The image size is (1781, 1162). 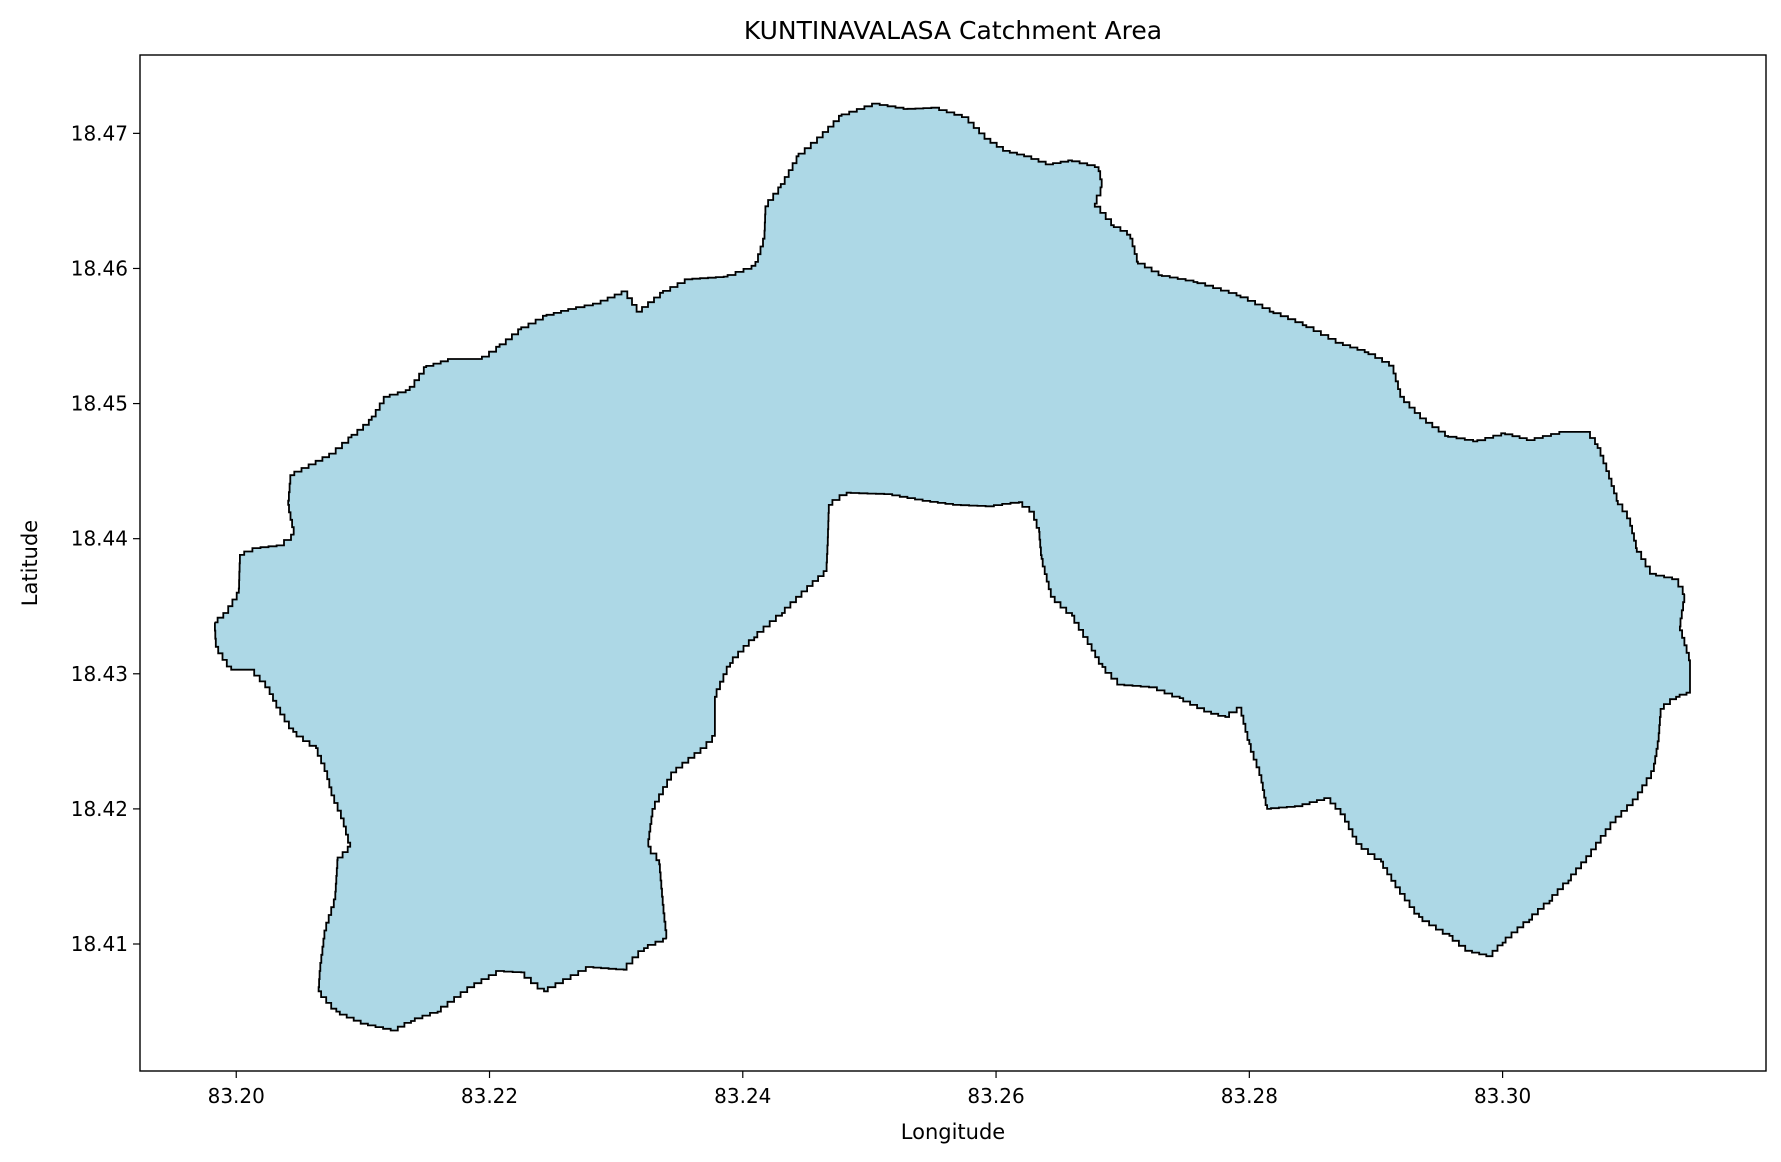 What do you see at coordinates (99, 674) in the screenshot?
I see `y-tick-label: 18.43` at bounding box center [99, 674].